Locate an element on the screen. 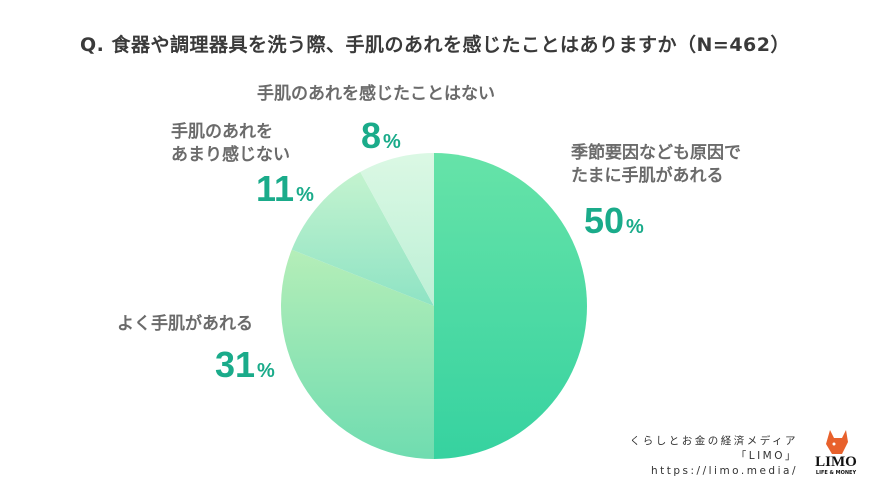  label-never: 手肌のあれを感じたことはない is located at coordinates (376, 94).